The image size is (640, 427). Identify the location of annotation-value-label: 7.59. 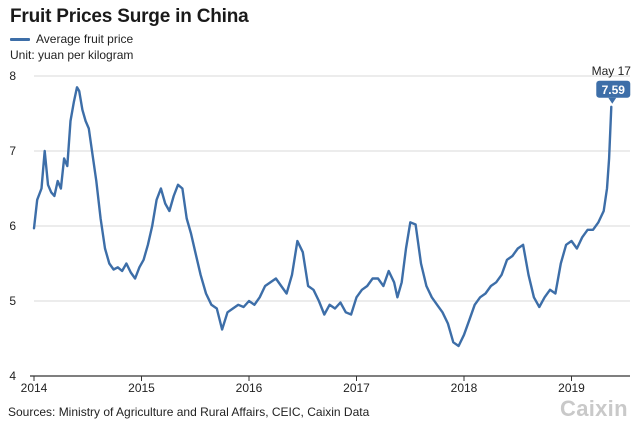
(614, 90).